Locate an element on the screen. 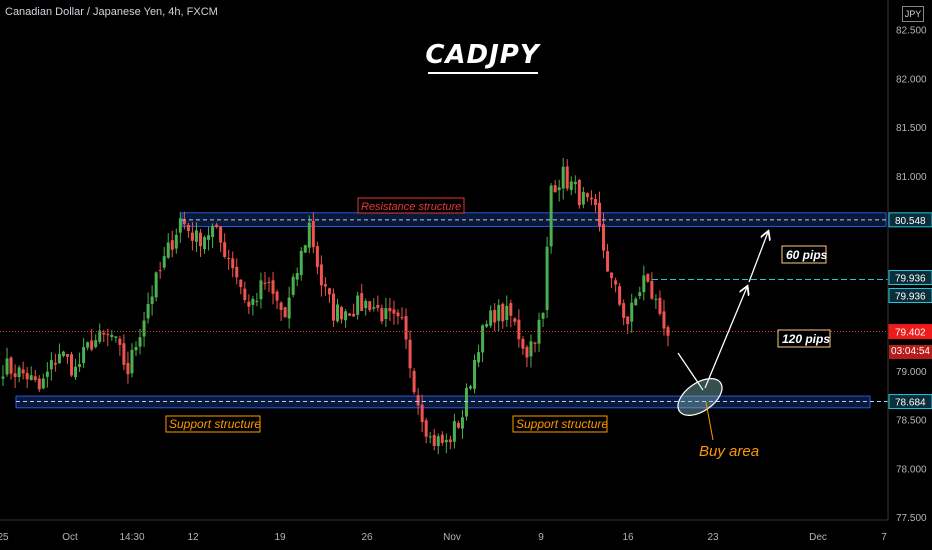 The image size is (932, 550). time-tick-label: 16 is located at coordinates (628, 537).